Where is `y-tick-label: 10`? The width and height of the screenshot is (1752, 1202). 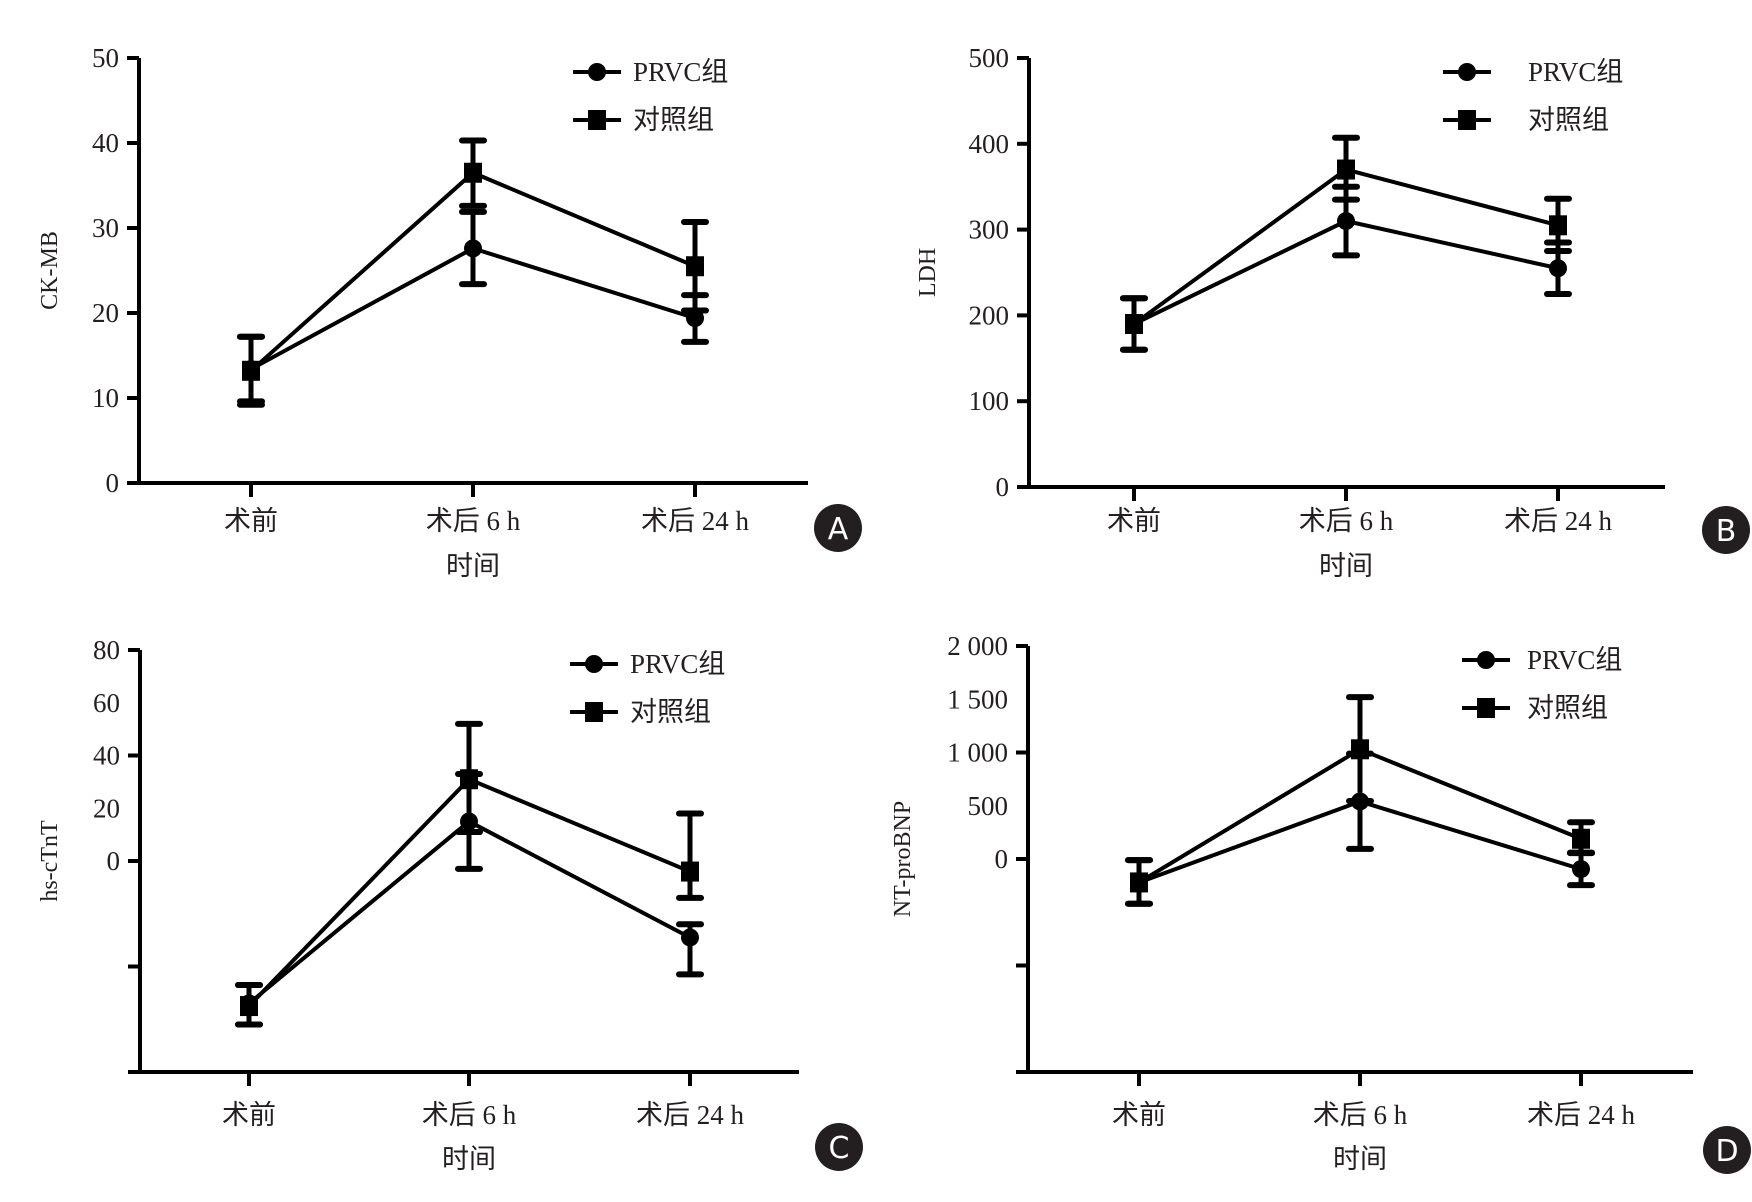 y-tick-label: 10 is located at coordinates (105, 398).